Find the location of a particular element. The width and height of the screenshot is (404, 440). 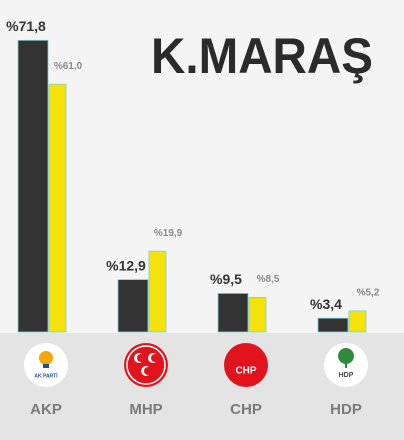

logo-text: AK PARTİ is located at coordinates (46, 375).